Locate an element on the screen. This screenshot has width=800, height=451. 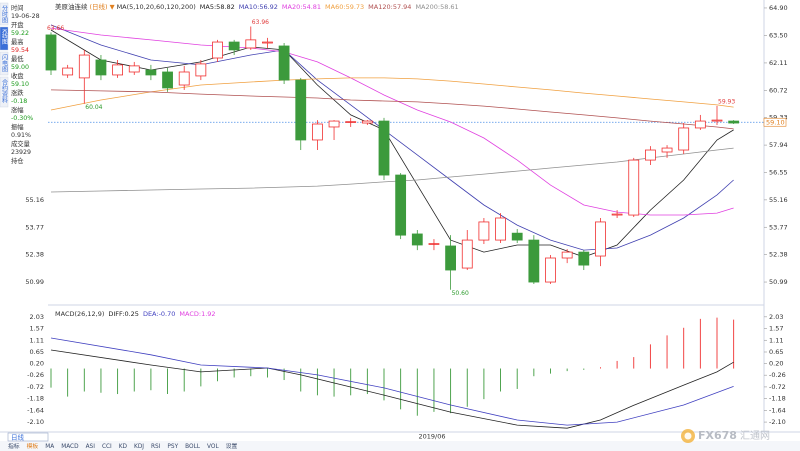
side-tab-label: K线图 is located at coordinates (4, 37).